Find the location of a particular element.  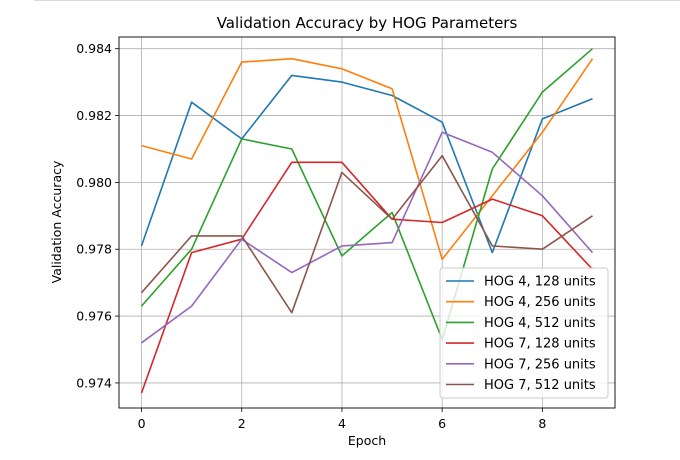

legend-label: HOG 7, 256 units is located at coordinates (540, 364).